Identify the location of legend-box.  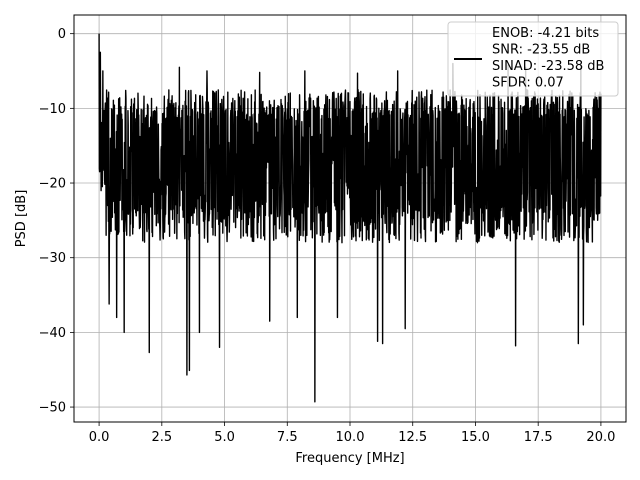
(533, 59).